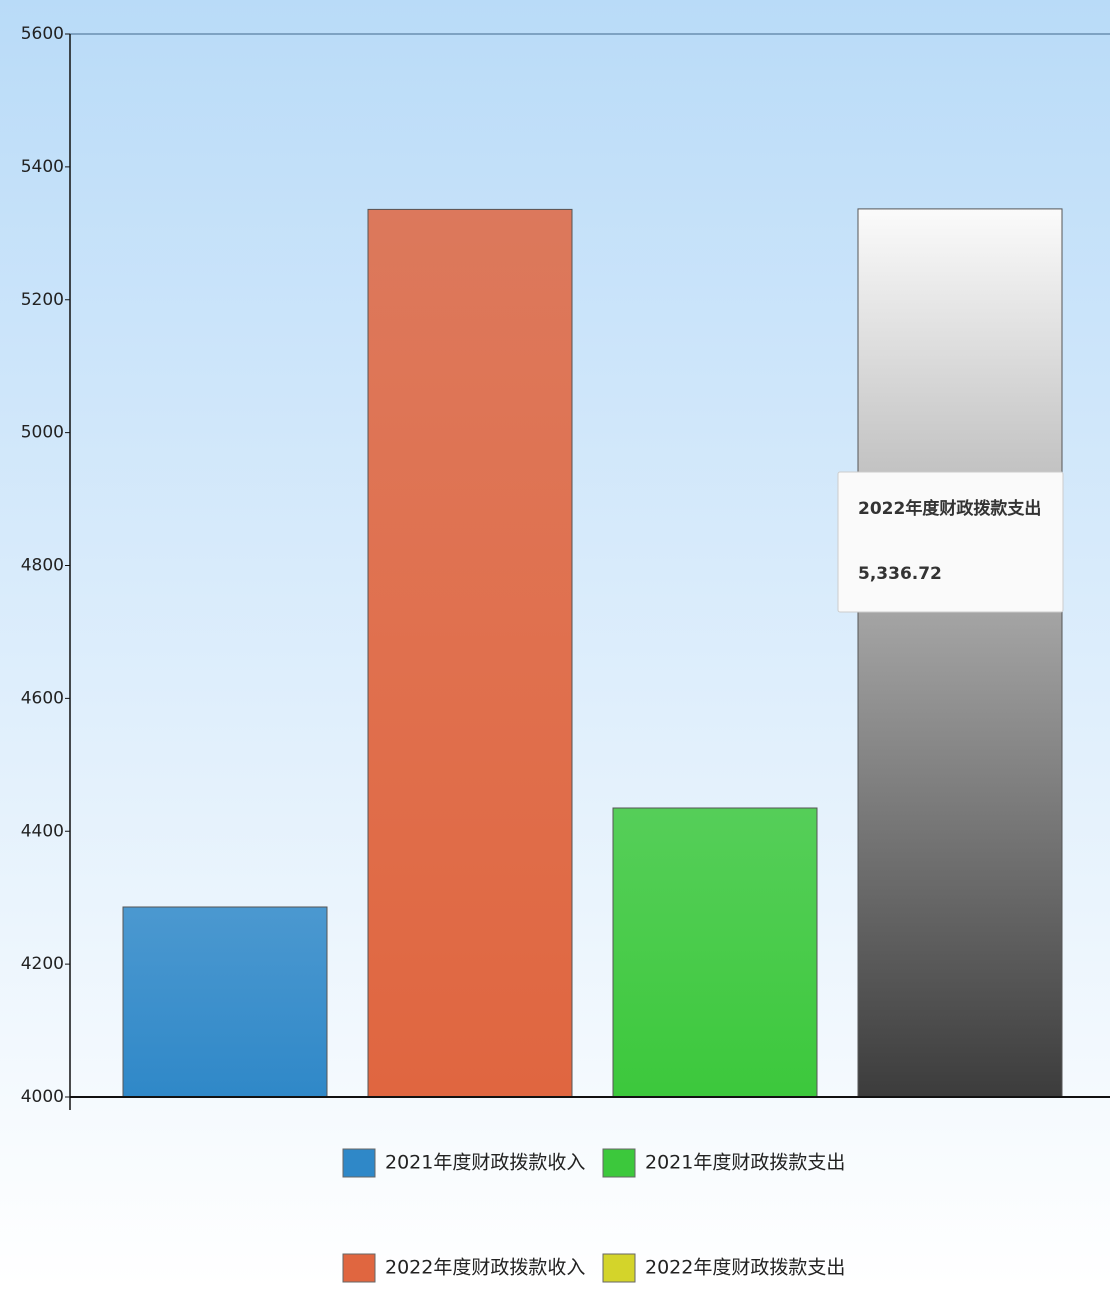 The width and height of the screenshot is (1110, 1290). Describe the element at coordinates (900, 574) in the screenshot. I see `tooltip-value: 5,336.72` at that location.